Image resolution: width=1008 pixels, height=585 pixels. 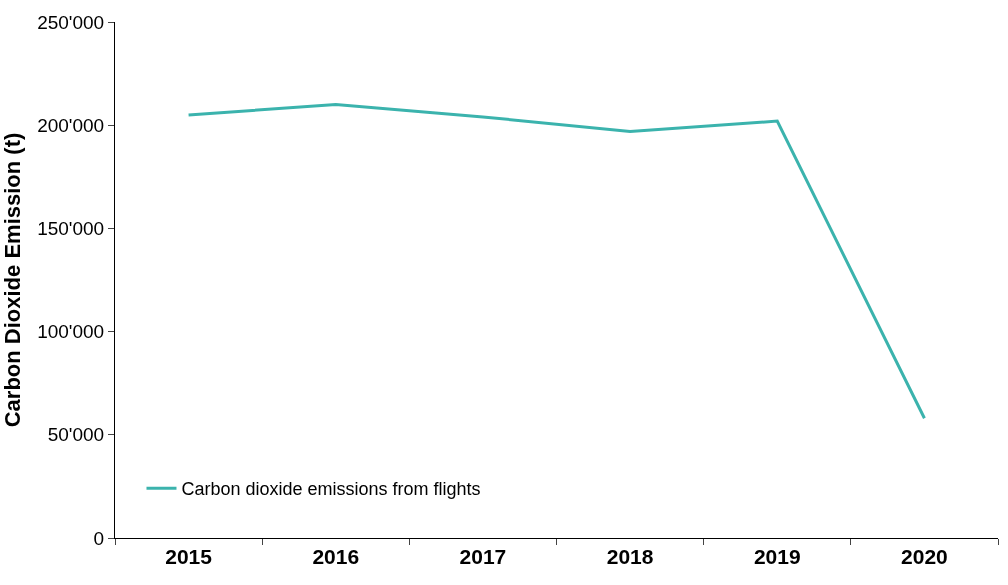 What do you see at coordinates (483, 557) in the screenshot?
I see `x-tick-label: 2017` at bounding box center [483, 557].